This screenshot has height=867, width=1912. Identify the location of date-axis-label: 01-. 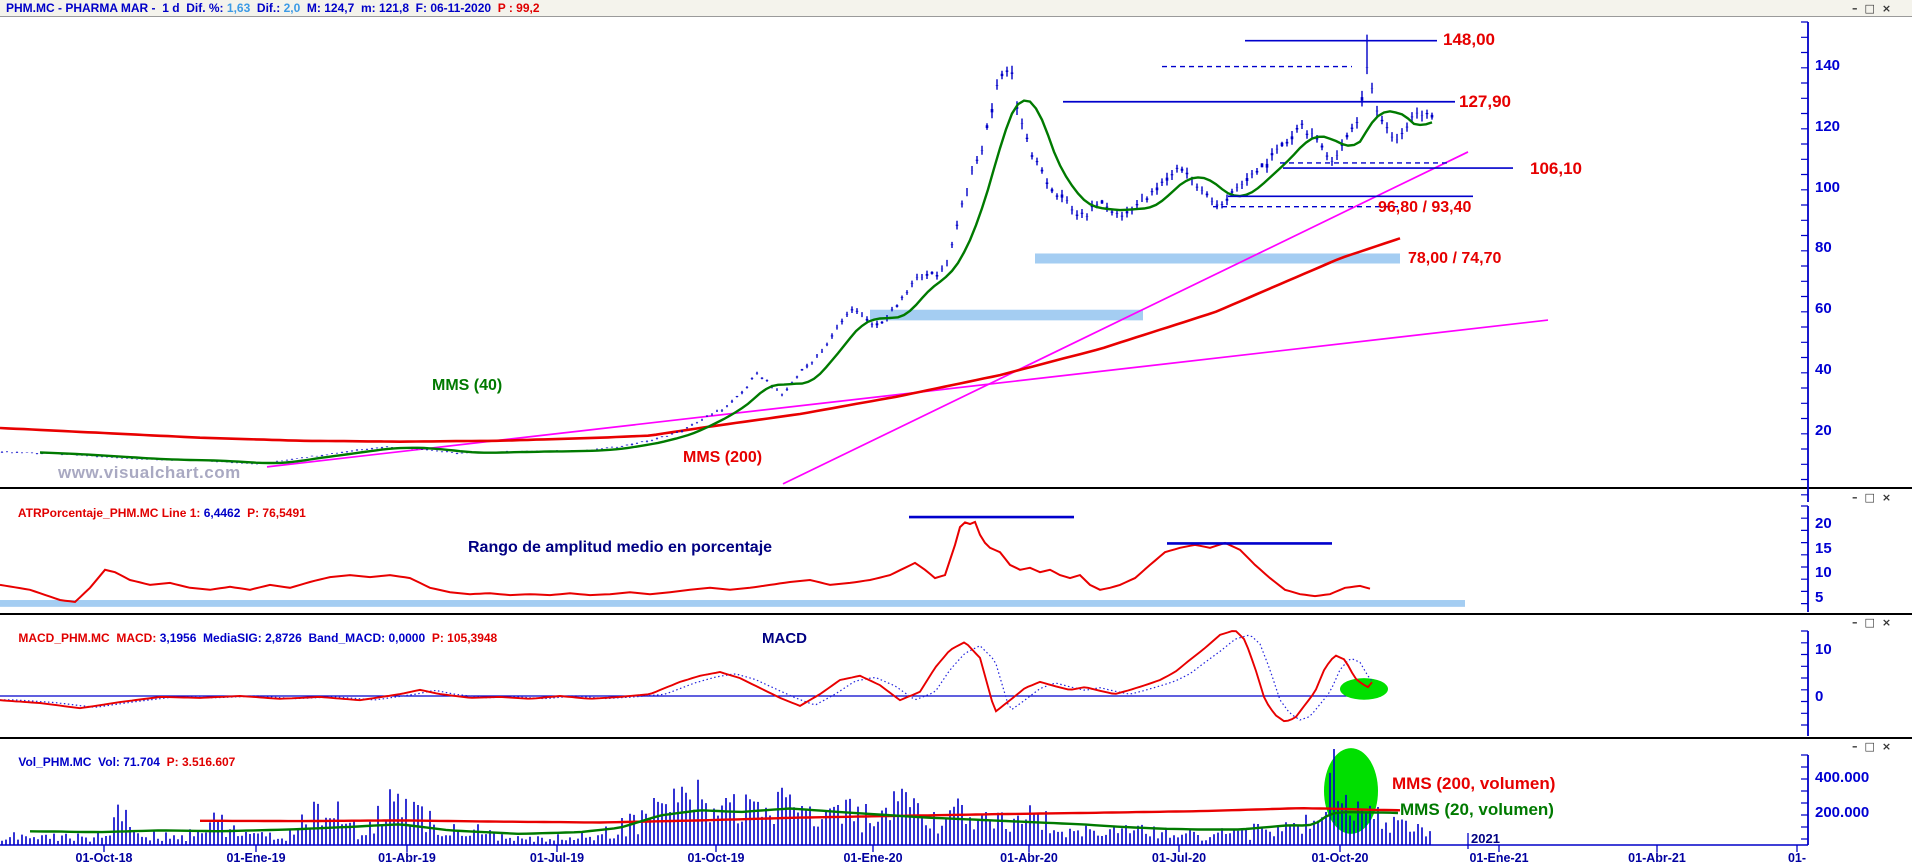
(1797, 858).